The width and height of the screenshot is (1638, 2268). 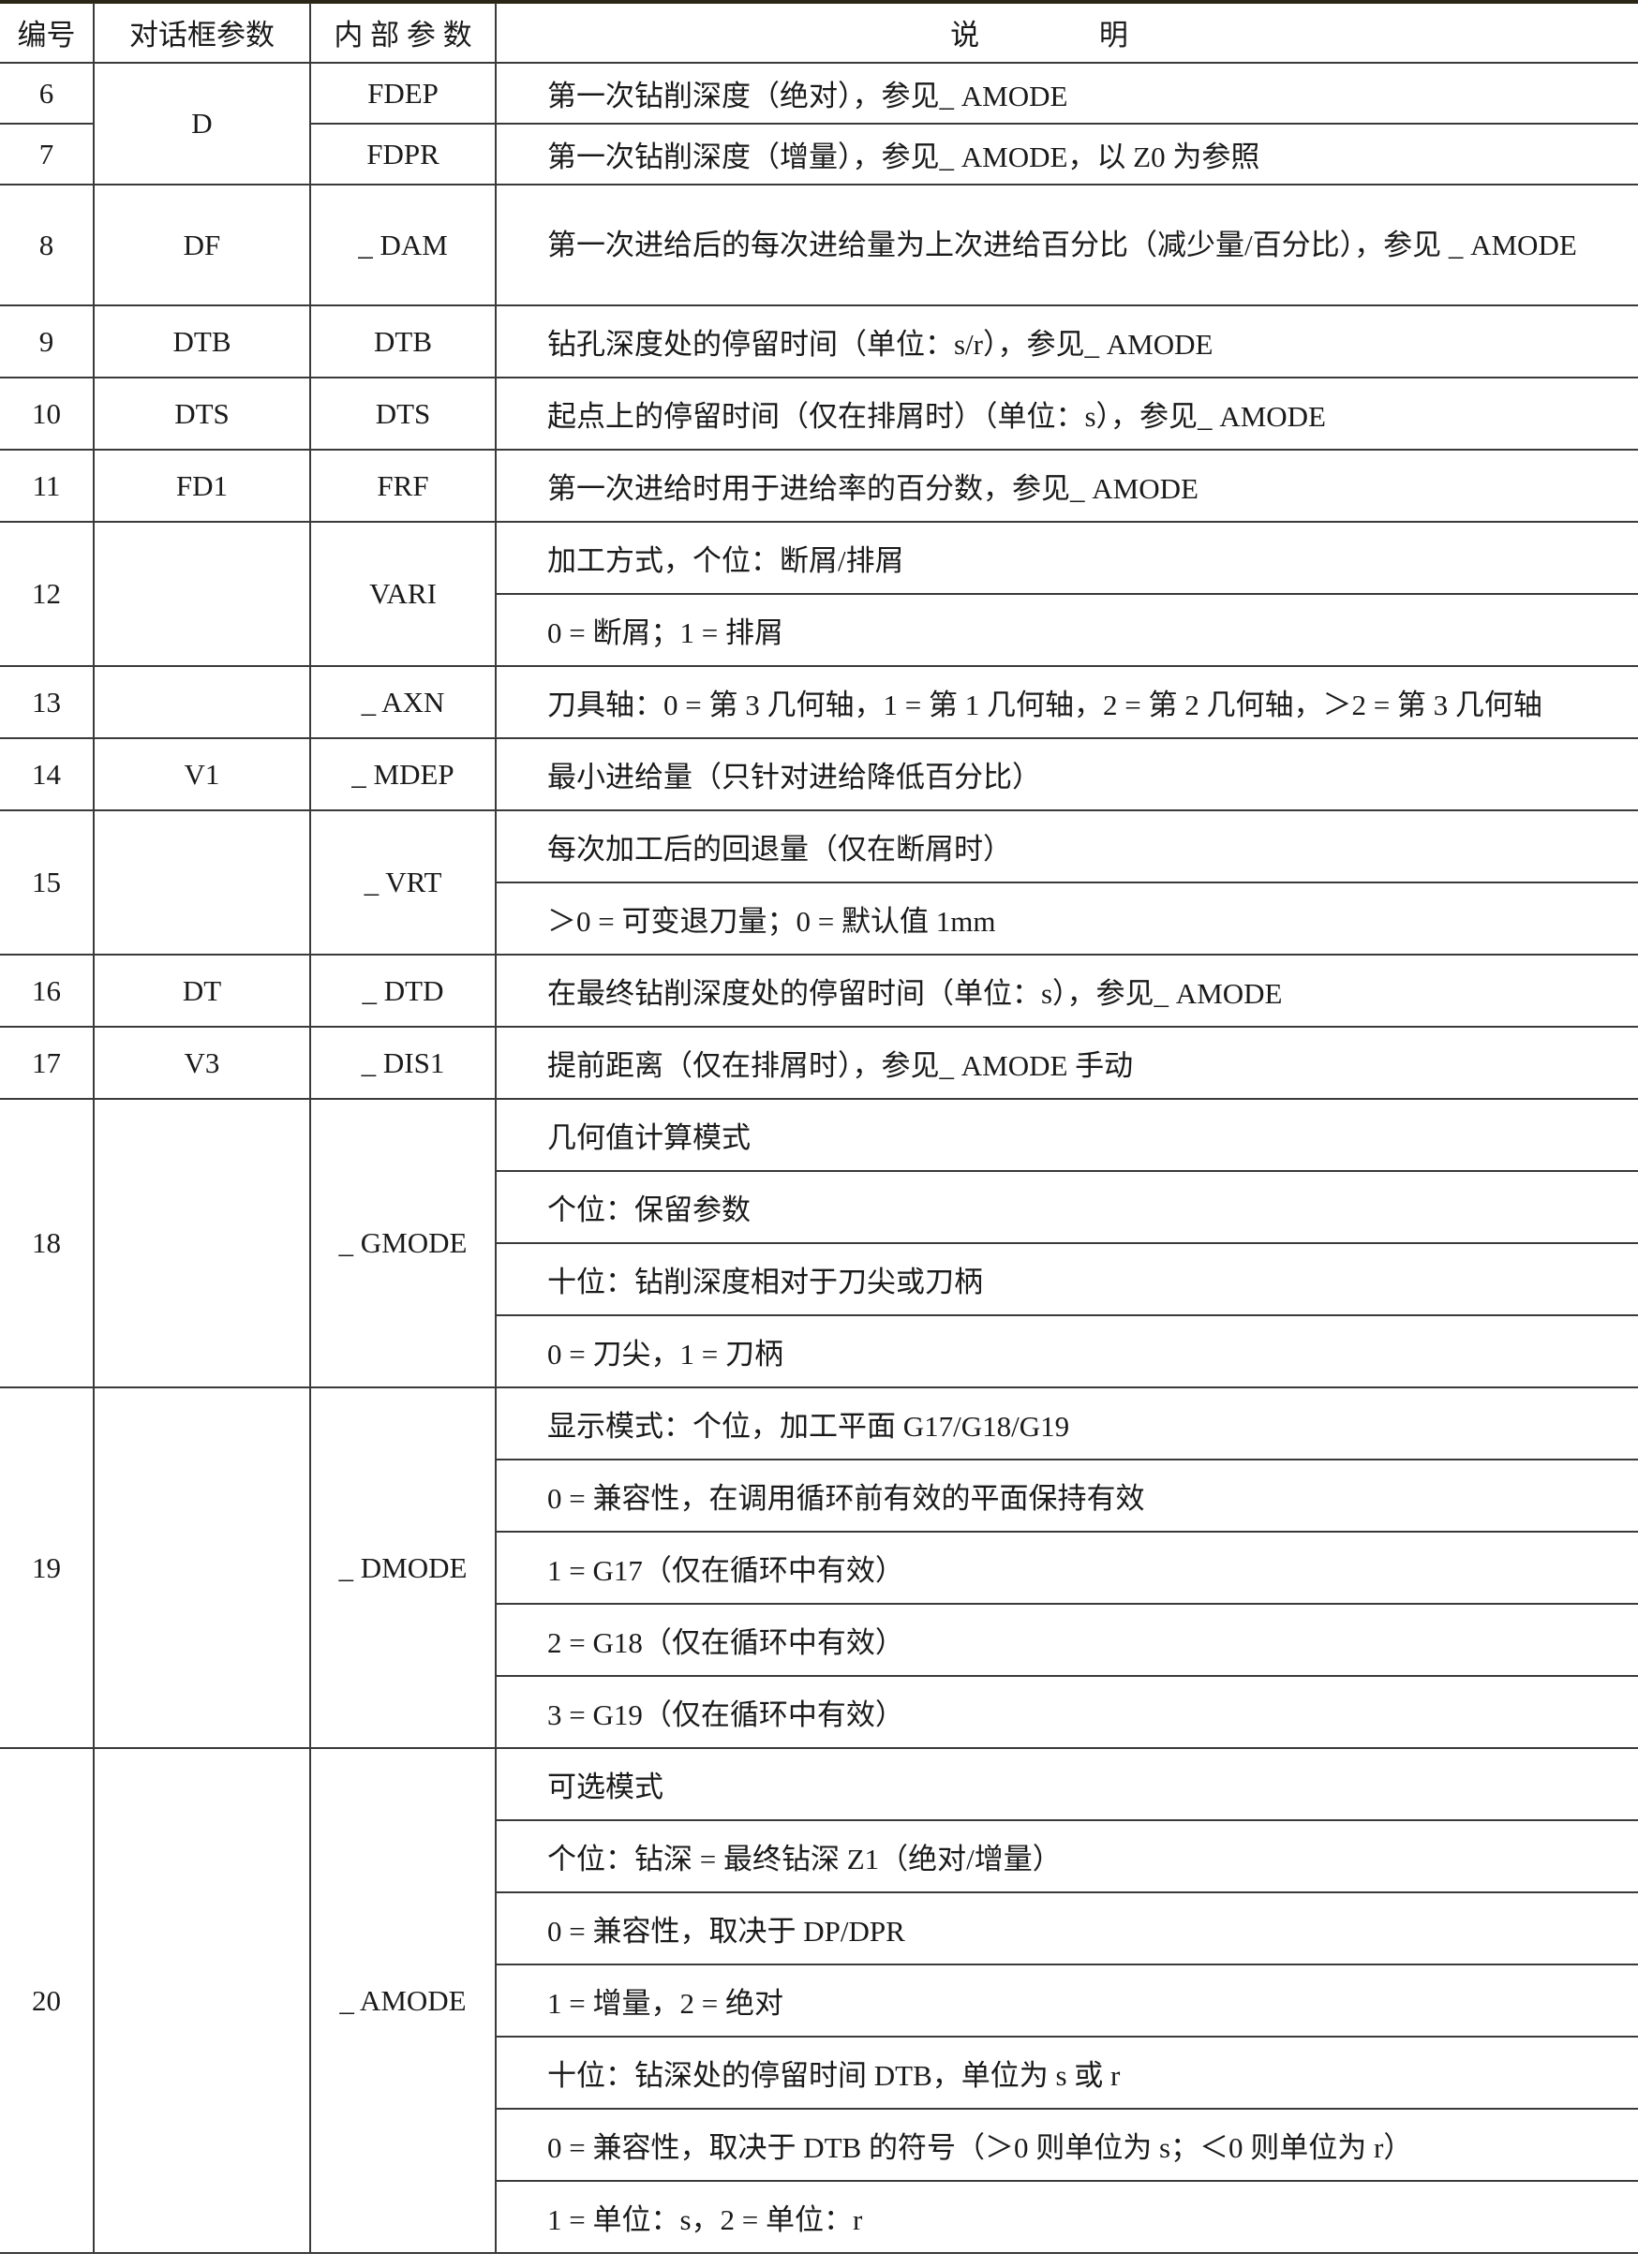 What do you see at coordinates (1067, 919) in the screenshot?
I see `description-cell: ＞0 = 可变退刀量；0 = 默认值 1mm` at bounding box center [1067, 919].